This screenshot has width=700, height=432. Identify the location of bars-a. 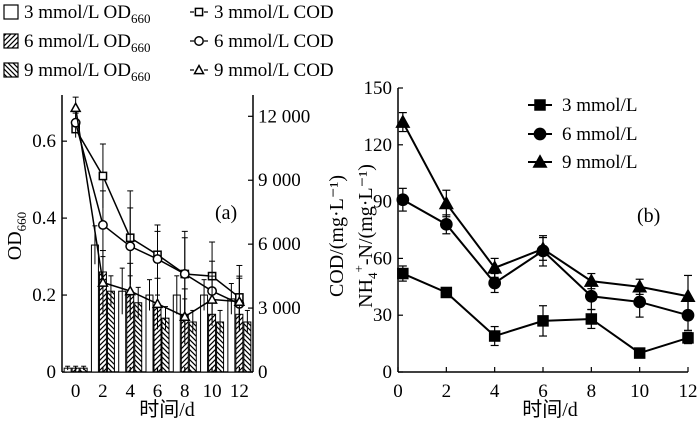
(157, 299).